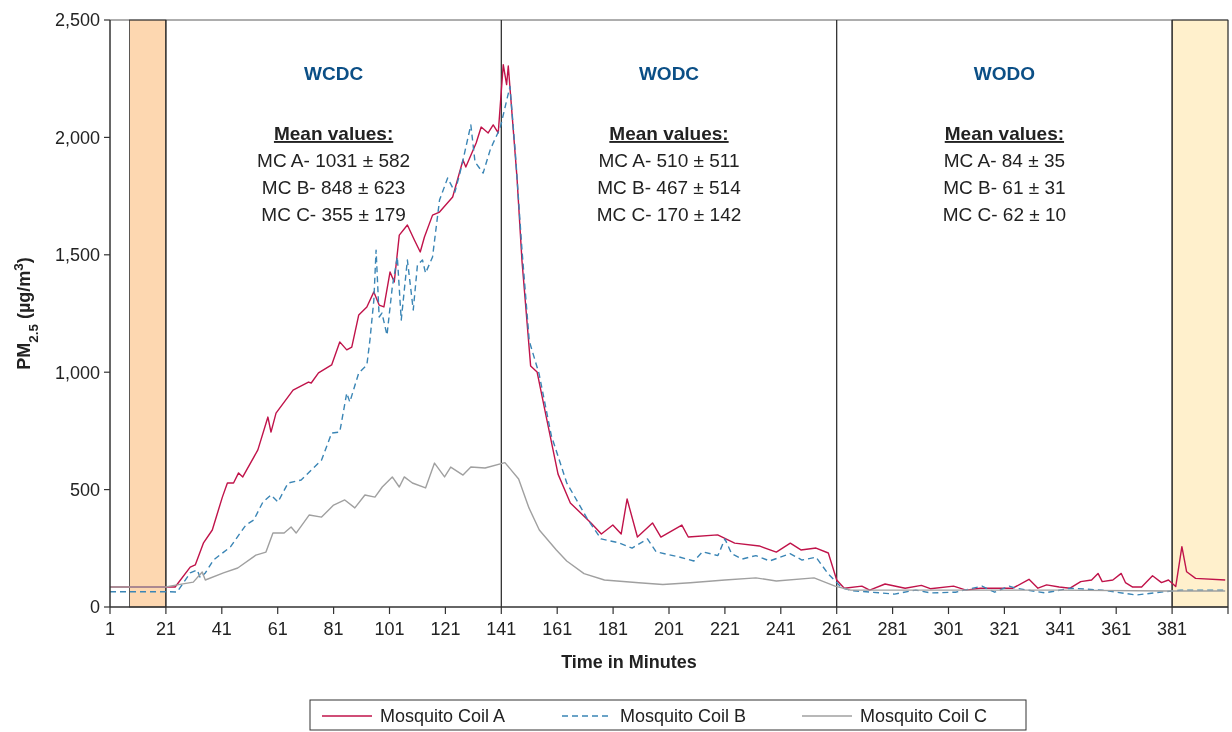  Describe the element at coordinates (77, 137) in the screenshot. I see `y-tick-label: 2,000` at that location.